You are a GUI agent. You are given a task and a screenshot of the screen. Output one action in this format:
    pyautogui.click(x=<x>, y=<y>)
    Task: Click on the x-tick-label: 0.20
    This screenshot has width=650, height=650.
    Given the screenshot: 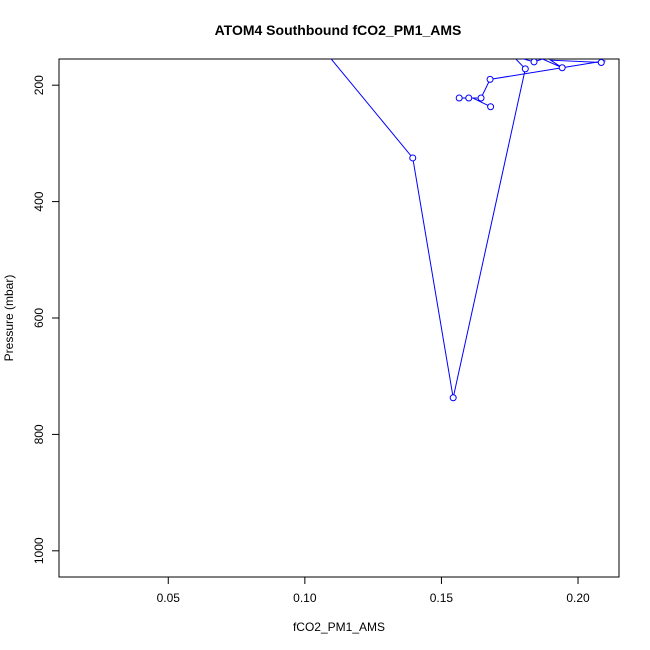 What is the action you would take?
    pyautogui.click(x=578, y=598)
    